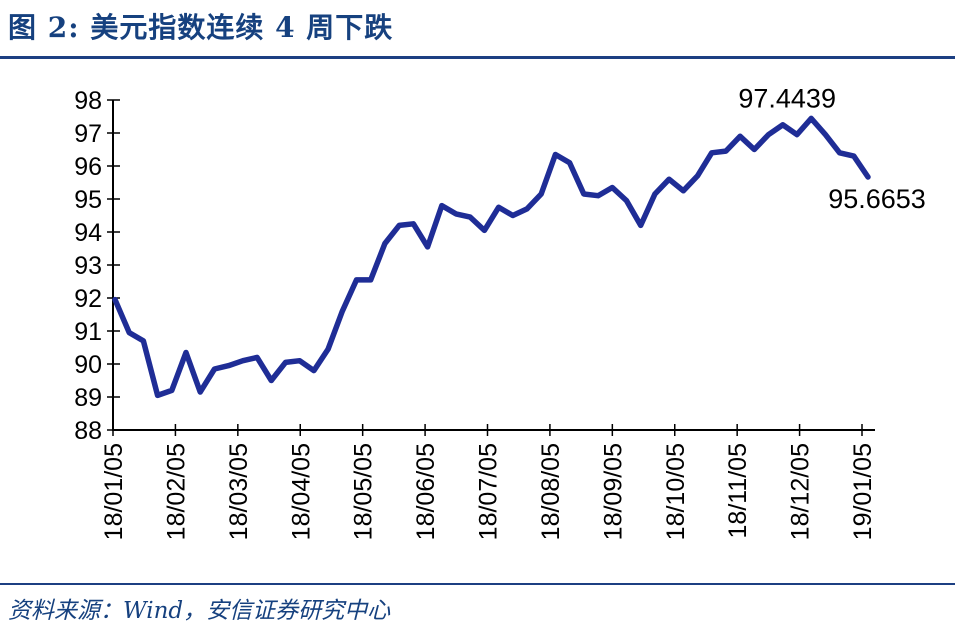  What do you see at coordinates (201, 27) in the screenshot?
I see `figure-title: 图 2: 美元指数连续 4 周下跌` at bounding box center [201, 27].